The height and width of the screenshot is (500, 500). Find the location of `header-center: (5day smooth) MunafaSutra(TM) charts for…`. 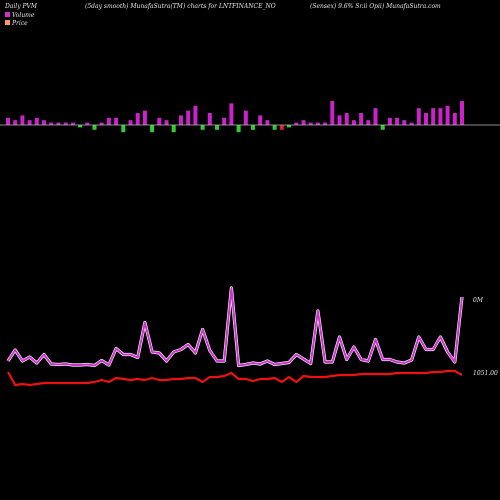

header-center: (5day smooth) MunafaSutra(TM) charts for… is located at coordinates (180, 6).